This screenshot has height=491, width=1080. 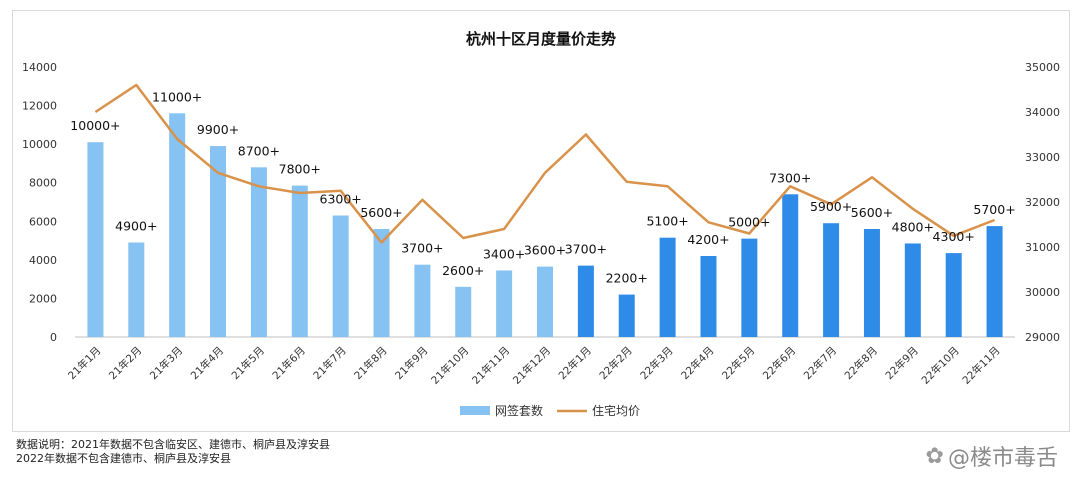 I want to click on left-tick-label: 0, so click(x=53, y=337).